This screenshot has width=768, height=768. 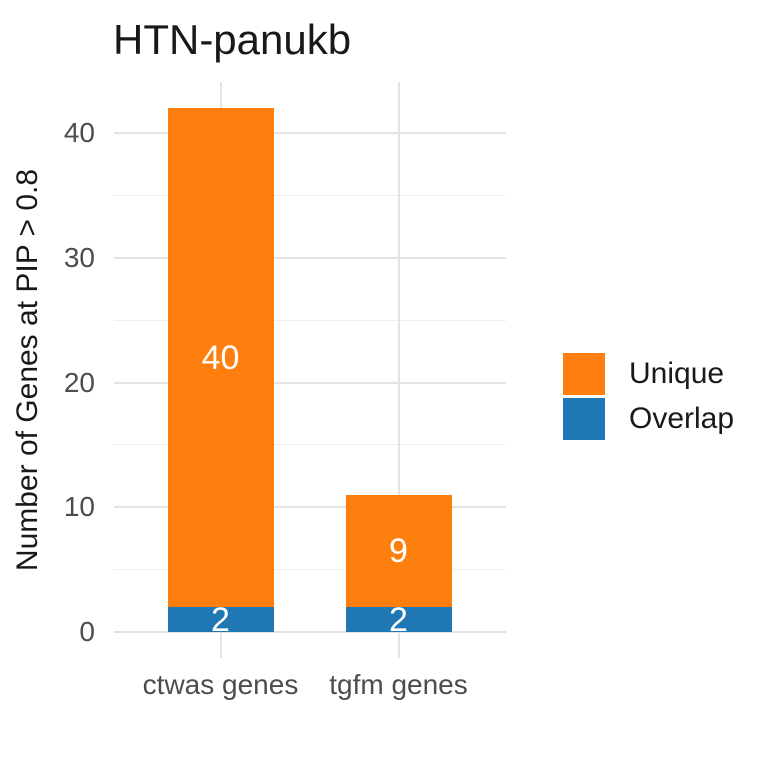 I want to click on gridline-minor-y25, so click(x=310, y=320).